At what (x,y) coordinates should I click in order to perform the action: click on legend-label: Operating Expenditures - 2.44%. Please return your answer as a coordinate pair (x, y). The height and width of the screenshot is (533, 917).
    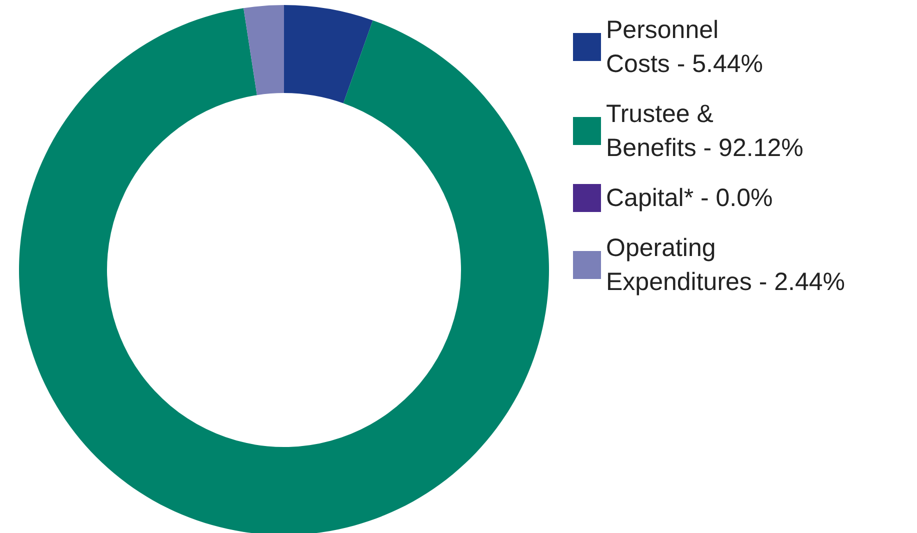
    Looking at the image, I should click on (726, 265).